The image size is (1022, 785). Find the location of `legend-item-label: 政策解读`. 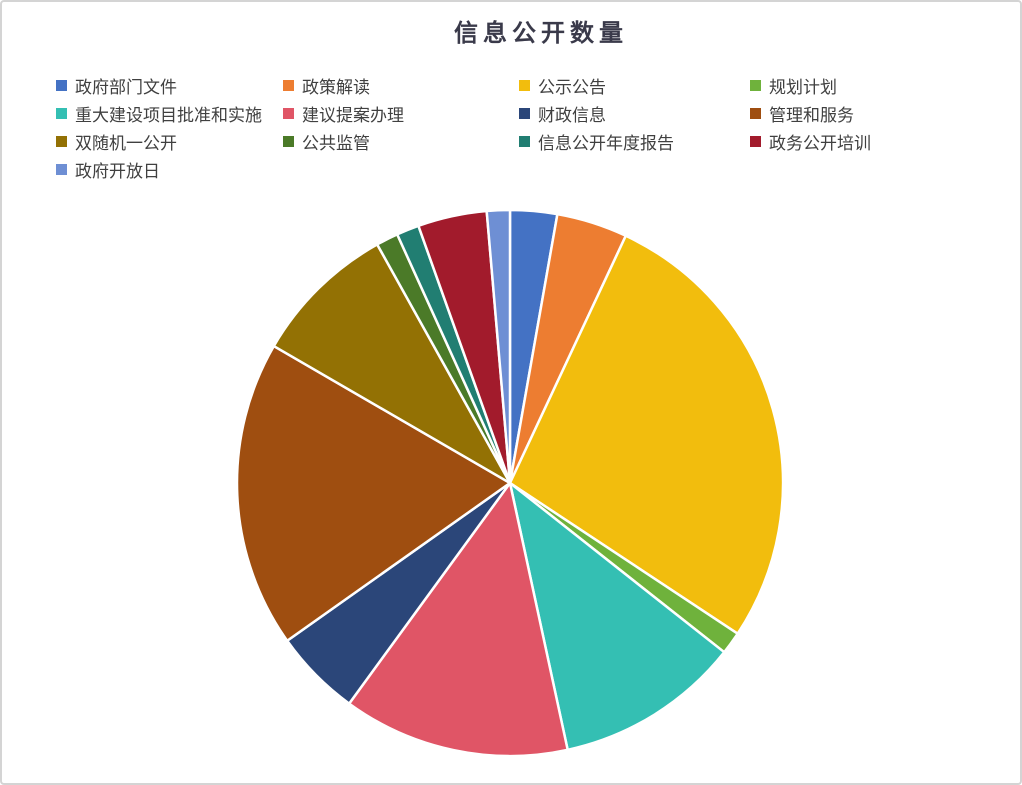

legend-item-label: 政策解读 is located at coordinates (336, 87).